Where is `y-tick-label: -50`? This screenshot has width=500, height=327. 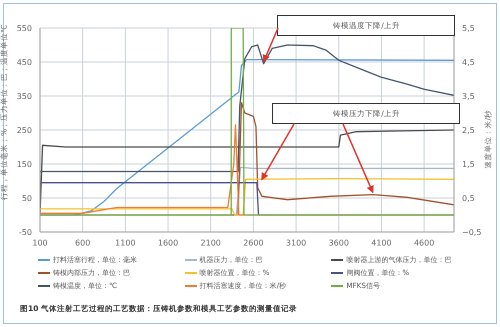 y-tick-label: -50 is located at coordinates (25, 232).